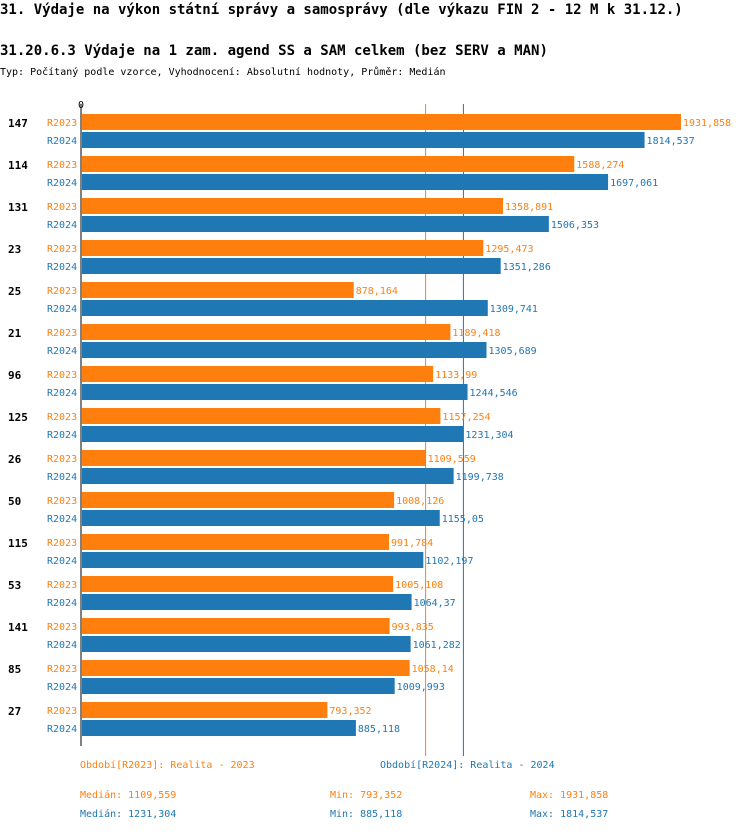 This screenshot has height=834, width=750. Describe the element at coordinates (452, 459) in the screenshot. I see `value-label-r2023: 1109,559` at that location.